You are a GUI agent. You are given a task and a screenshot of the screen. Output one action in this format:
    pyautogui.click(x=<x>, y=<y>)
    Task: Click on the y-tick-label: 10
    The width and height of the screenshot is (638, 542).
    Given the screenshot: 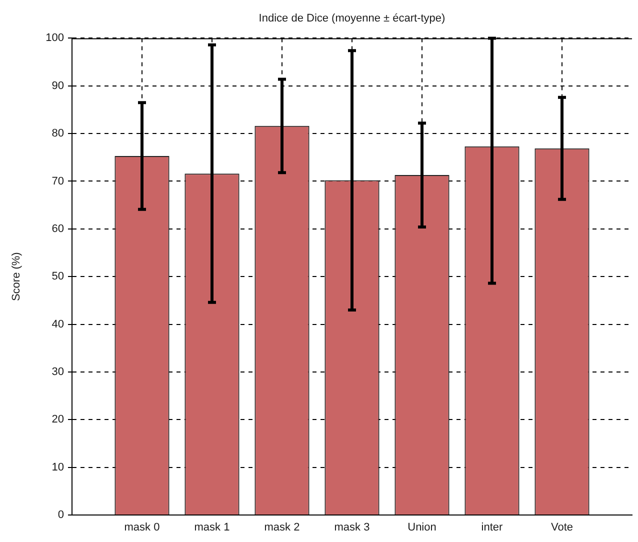 What is the action you would take?
    pyautogui.click(x=58, y=467)
    